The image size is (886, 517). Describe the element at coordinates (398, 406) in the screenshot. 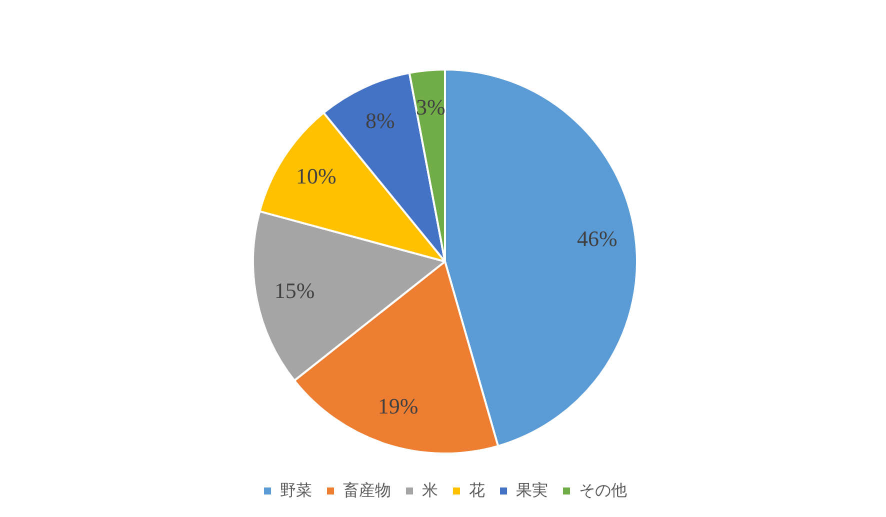

I see `data-label: 19%` at that location.